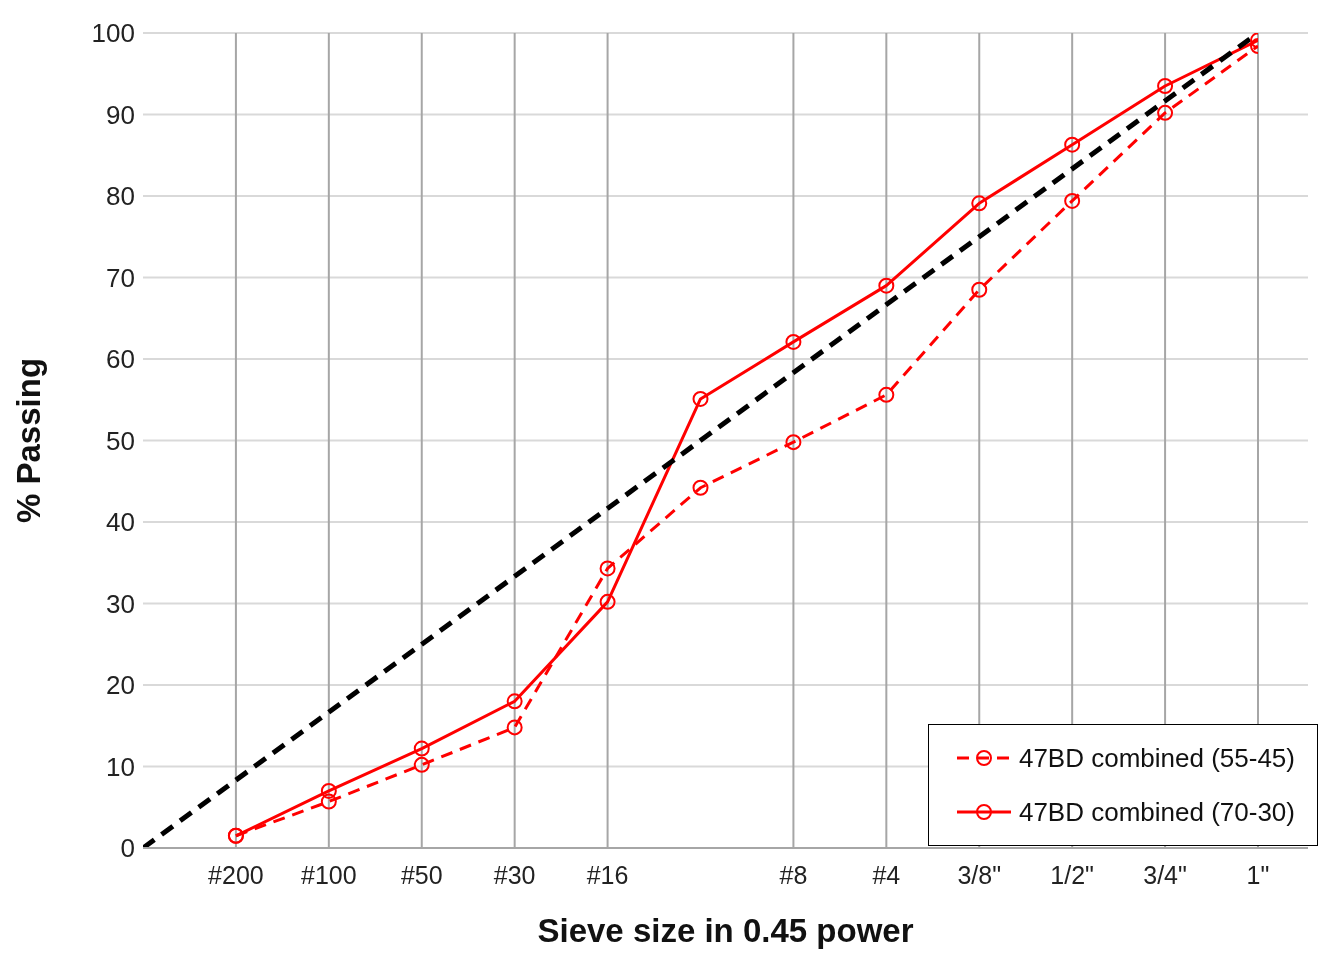  Describe the element at coordinates (1156, 812) in the screenshot. I see `legend-label: 47BD combined (70-30)` at that location.